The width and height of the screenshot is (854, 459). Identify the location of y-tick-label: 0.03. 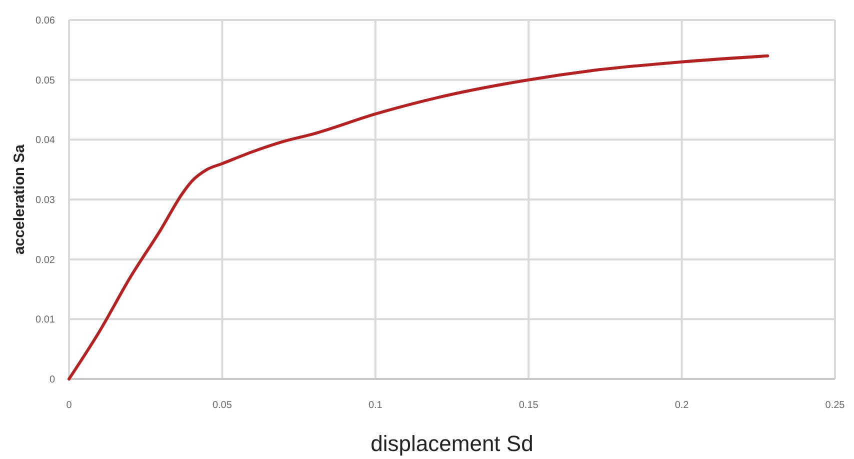
(46, 200).